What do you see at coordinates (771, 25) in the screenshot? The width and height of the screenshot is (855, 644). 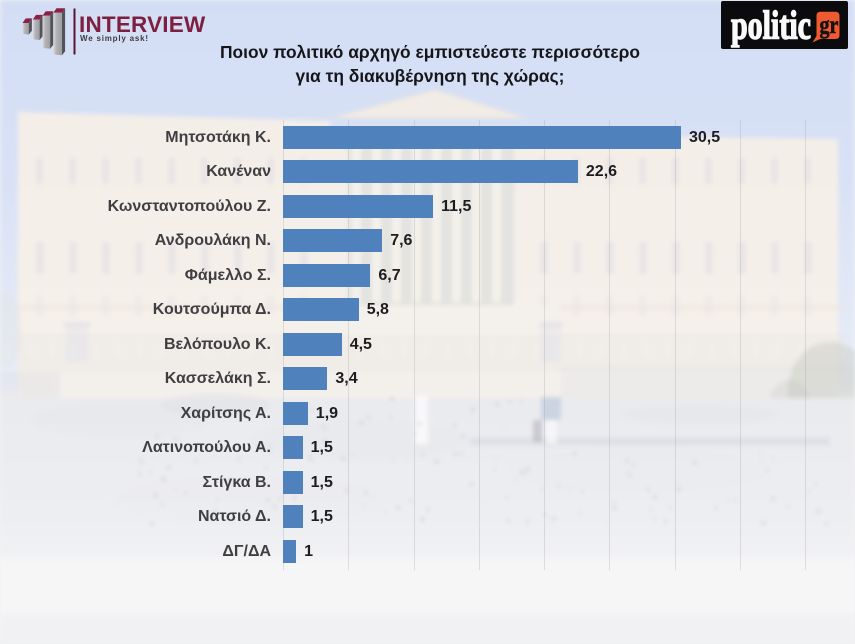 I see `svg-text: politic` at bounding box center [771, 25].